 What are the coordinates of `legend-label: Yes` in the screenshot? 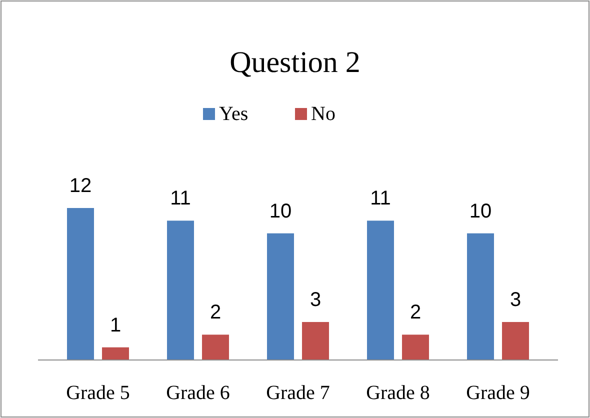 It's located at (233, 114).